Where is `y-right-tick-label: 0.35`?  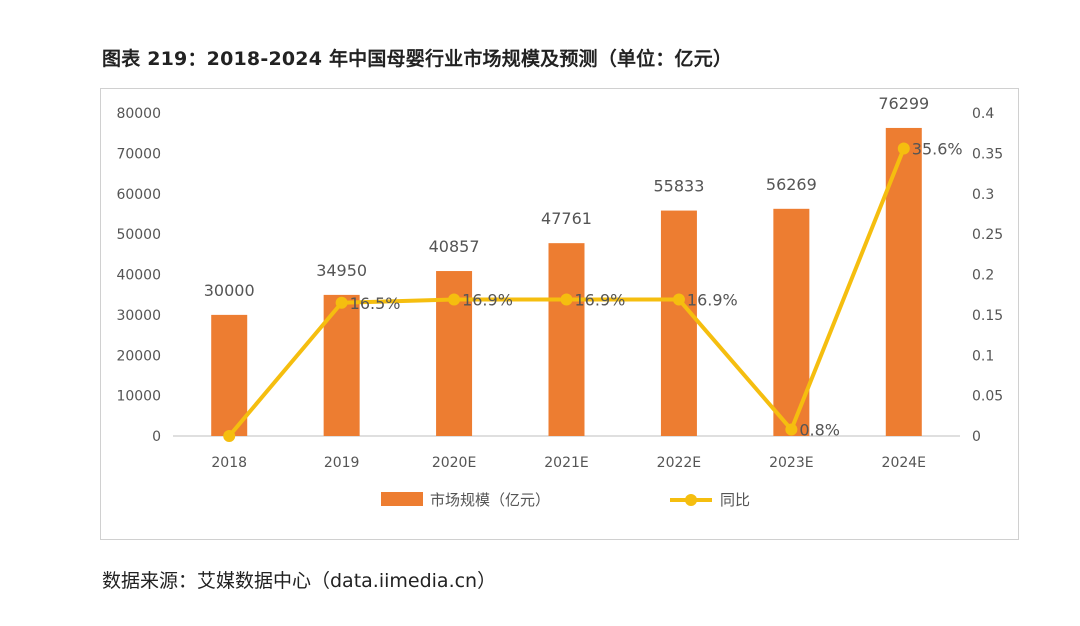 y-right-tick-label: 0.35 is located at coordinates (987, 154).